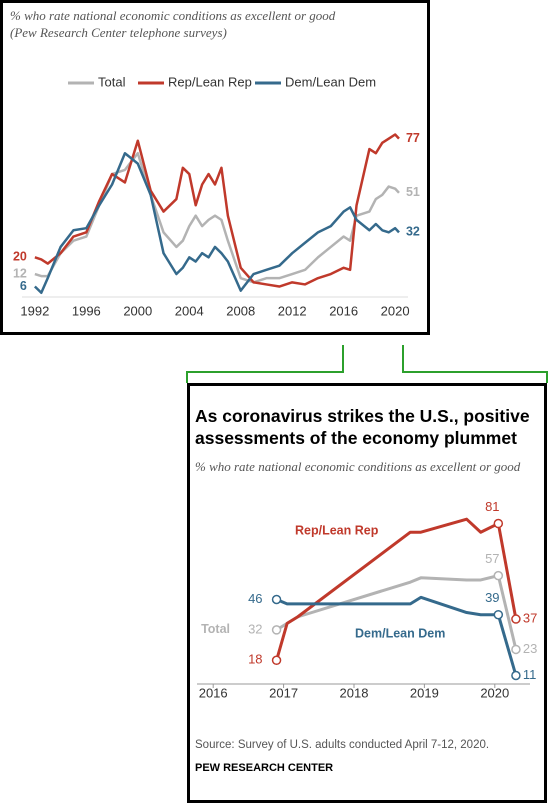  I want to click on data-label: 12, so click(20, 273).